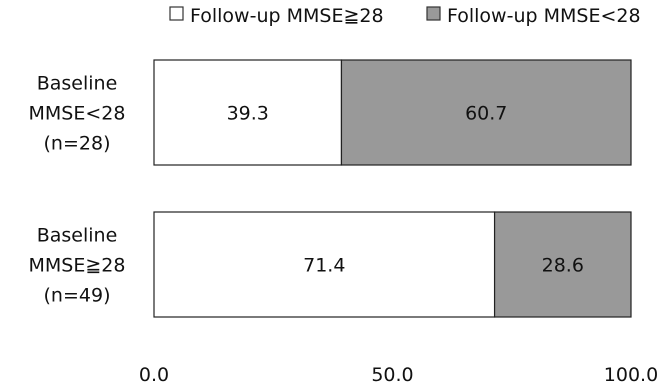 This screenshot has width=660, height=387. What do you see at coordinates (77, 114) in the screenshot?
I see `category-label-1-line-2: MMSE<28` at bounding box center [77, 114].